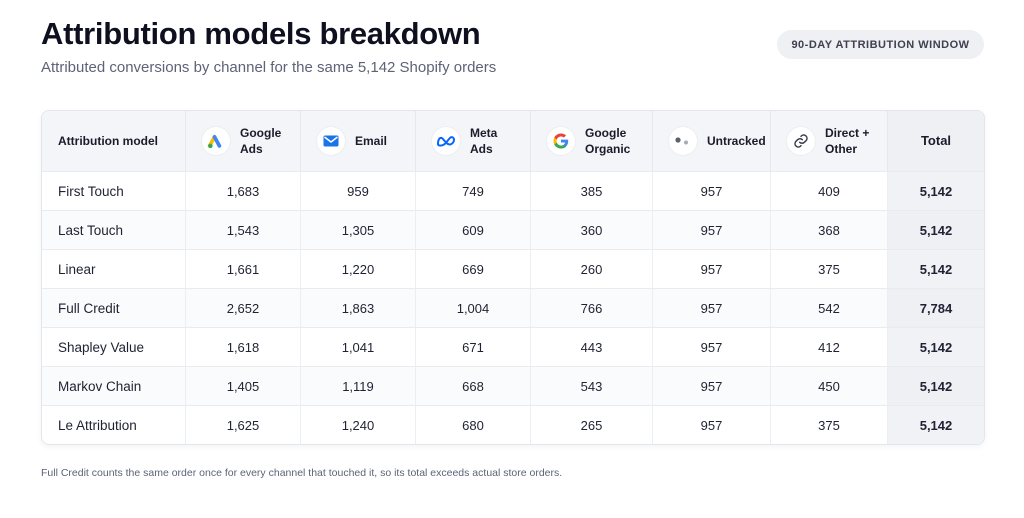  I want to click on table-cell: 1,683, so click(243, 190).